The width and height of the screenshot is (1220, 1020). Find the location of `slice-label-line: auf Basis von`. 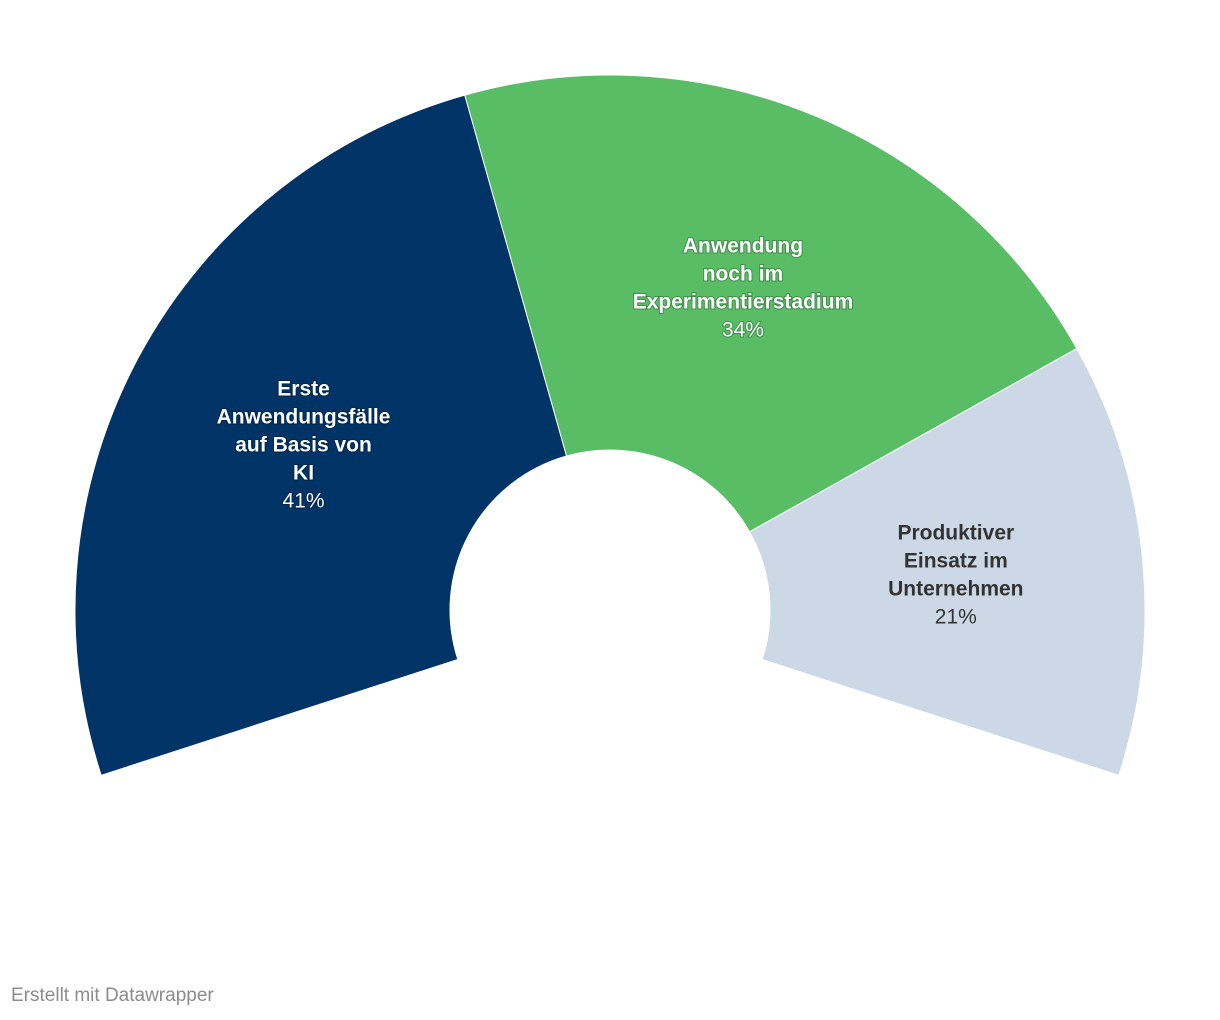

slice-label-line: auf Basis von is located at coordinates (303, 445).